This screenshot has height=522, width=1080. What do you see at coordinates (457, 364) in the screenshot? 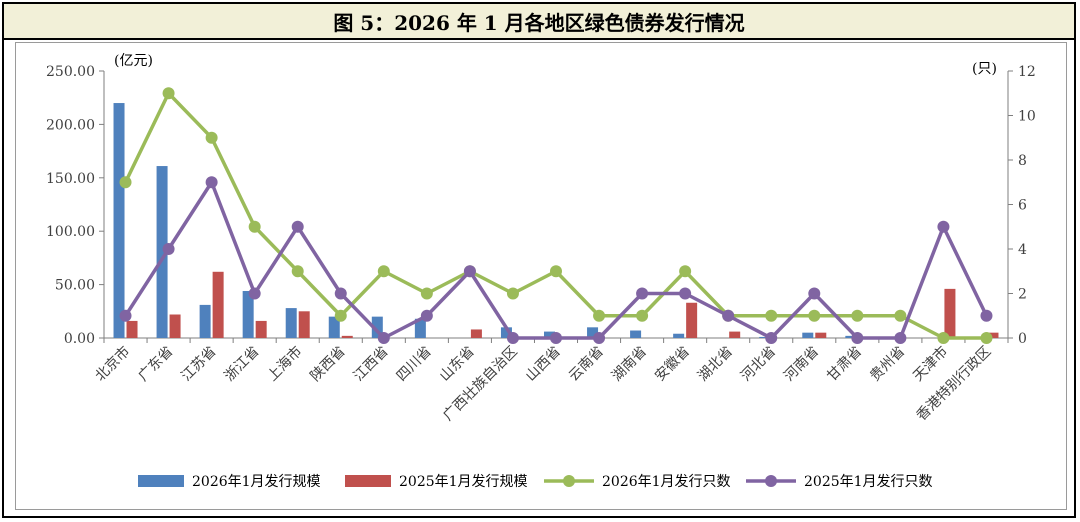
I see `x-category-label: 山东省` at bounding box center [457, 364].